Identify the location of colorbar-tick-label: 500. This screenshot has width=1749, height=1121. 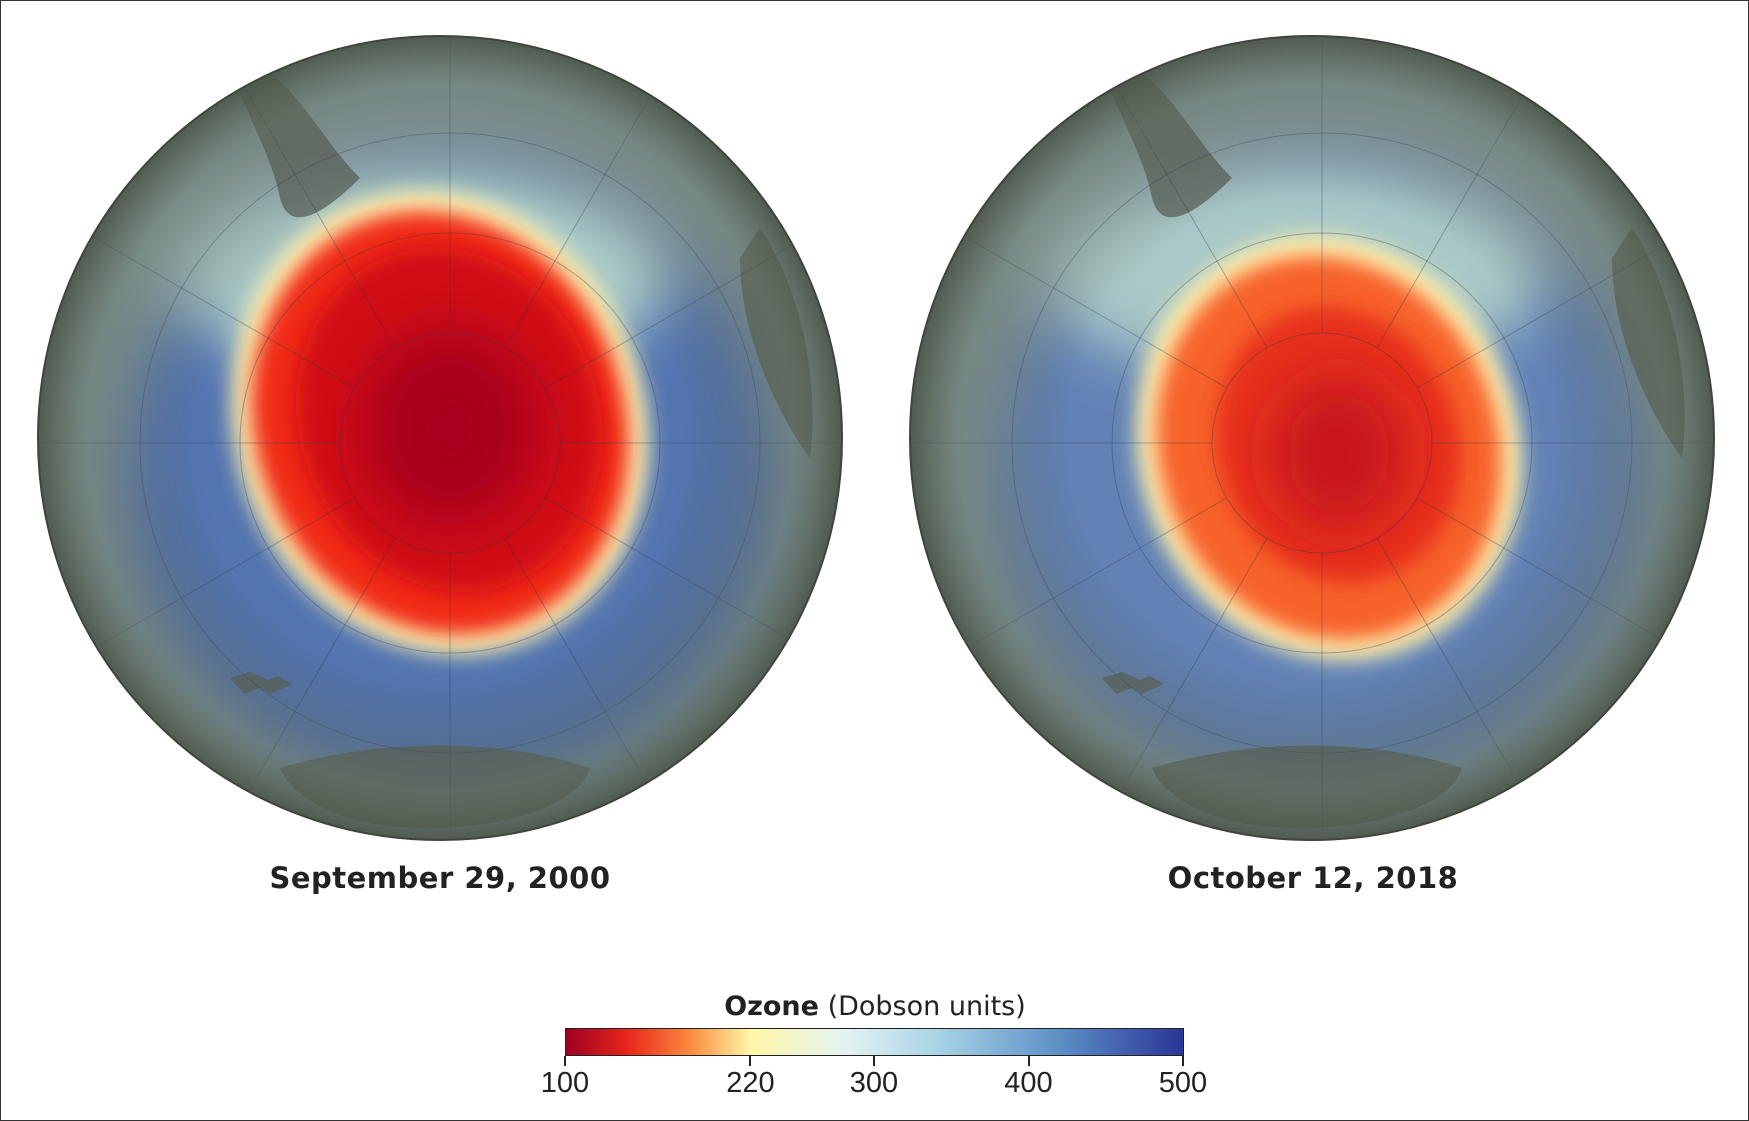
(1183, 1083).